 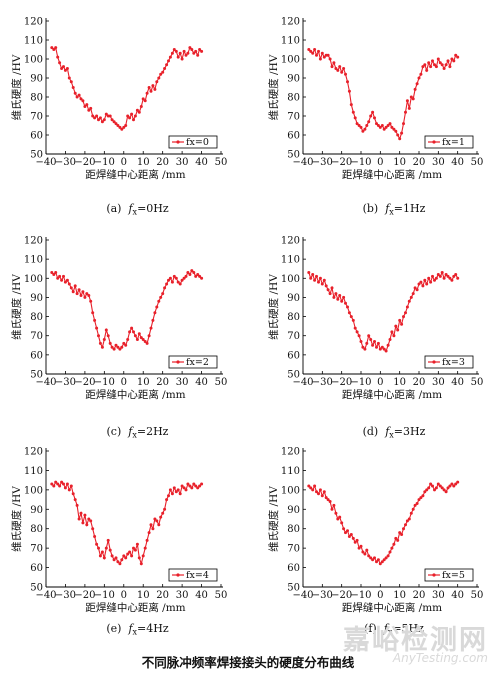 I want to click on x-tick-label: 30, so click(x=438, y=162).